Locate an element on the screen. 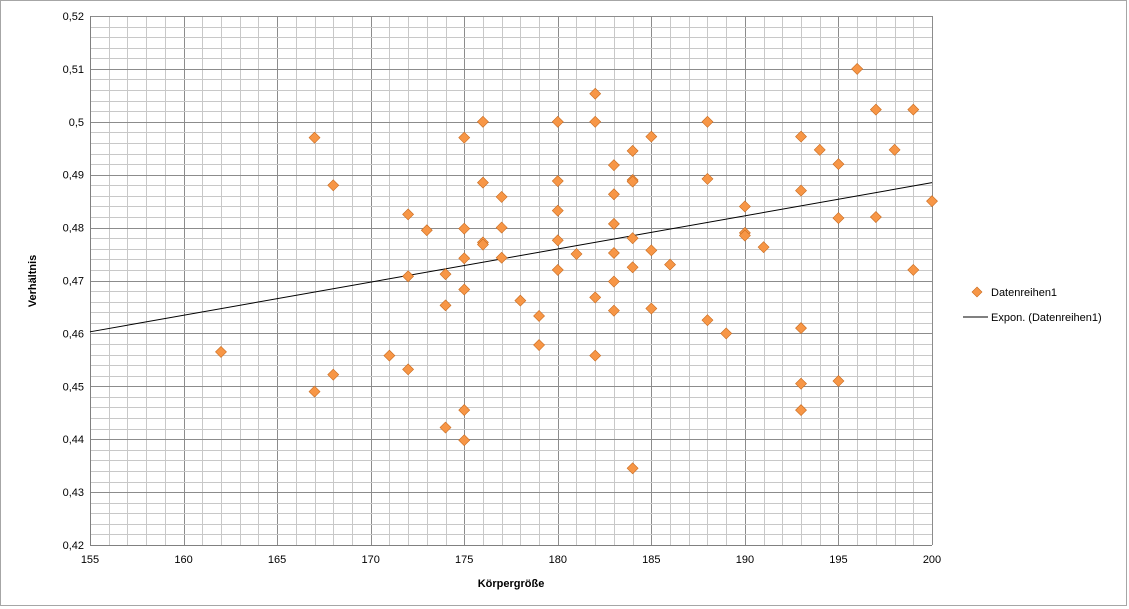  x-tick-label: 195 is located at coordinates (838, 560).